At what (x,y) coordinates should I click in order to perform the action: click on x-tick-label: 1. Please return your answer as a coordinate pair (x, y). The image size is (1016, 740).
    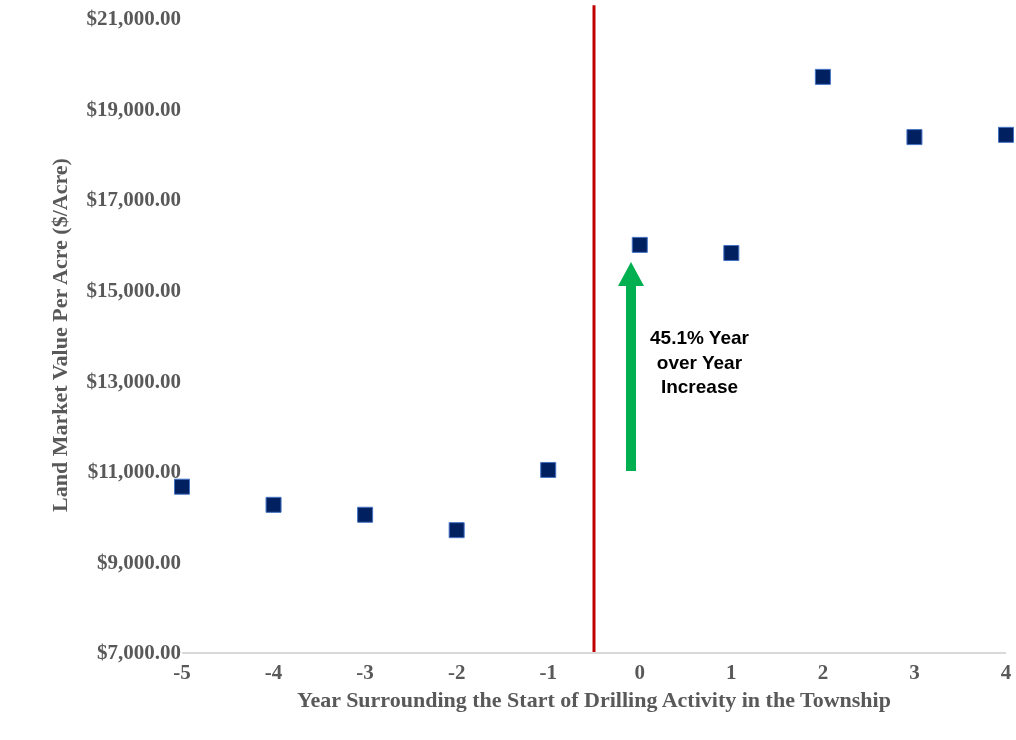
    Looking at the image, I should click on (731, 672).